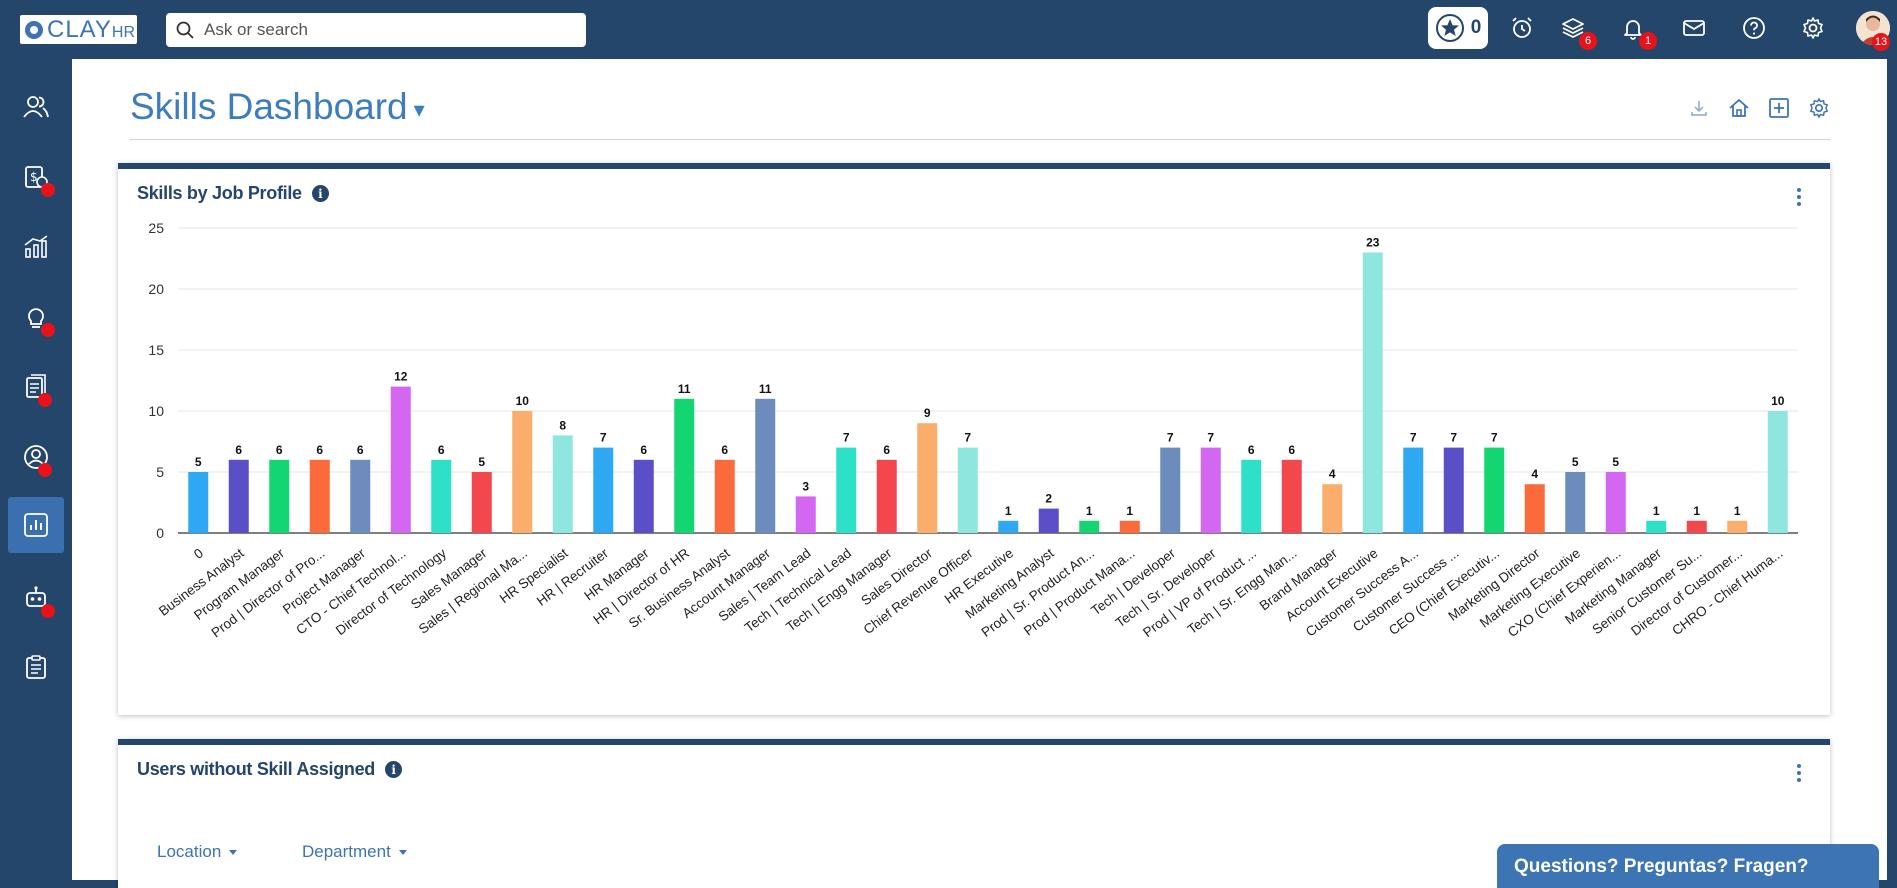 This screenshot has height=888, width=1897. I want to click on bell-icon, so click(1633, 30).